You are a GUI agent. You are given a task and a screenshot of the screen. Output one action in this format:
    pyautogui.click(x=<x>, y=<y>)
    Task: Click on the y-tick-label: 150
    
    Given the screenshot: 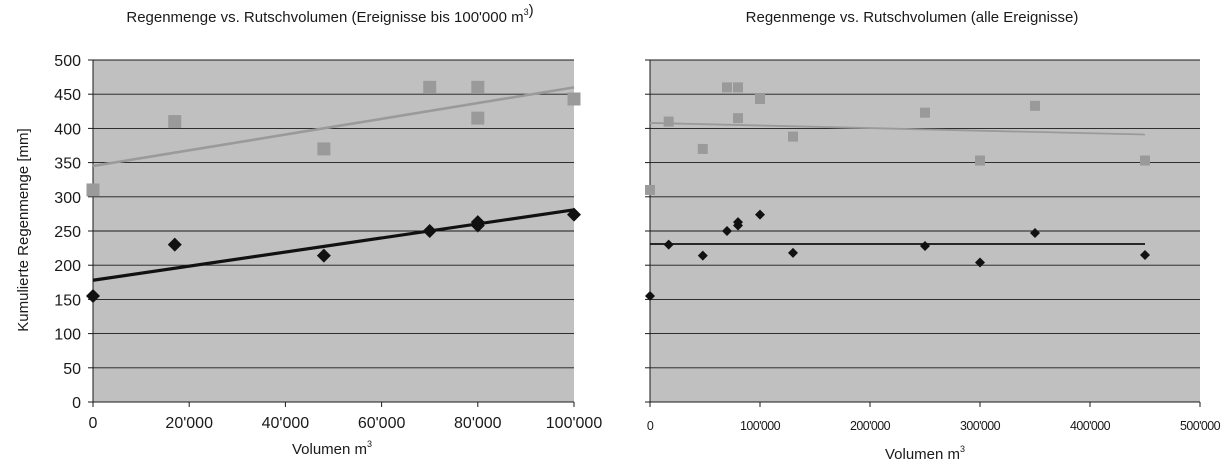 What is the action you would take?
    pyautogui.click(x=67, y=300)
    